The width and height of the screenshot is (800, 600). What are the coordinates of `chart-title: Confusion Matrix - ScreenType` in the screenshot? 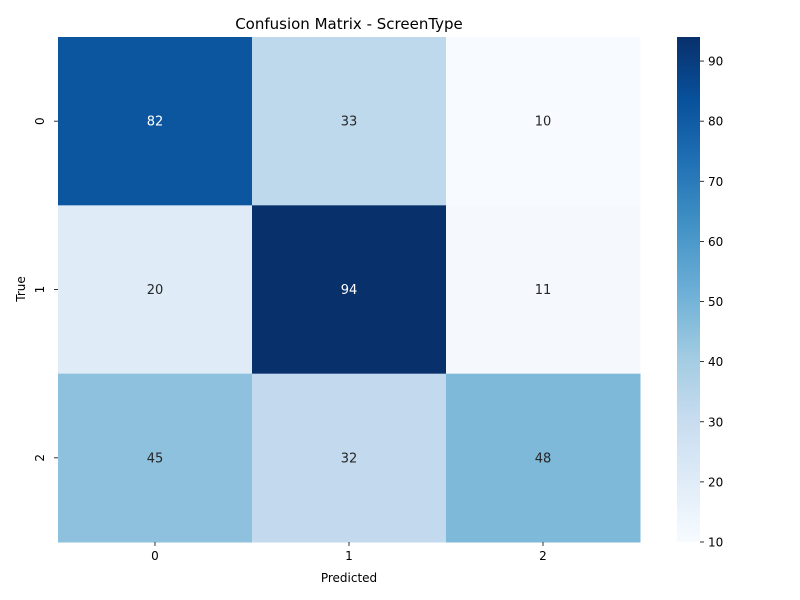 It's located at (349, 24).